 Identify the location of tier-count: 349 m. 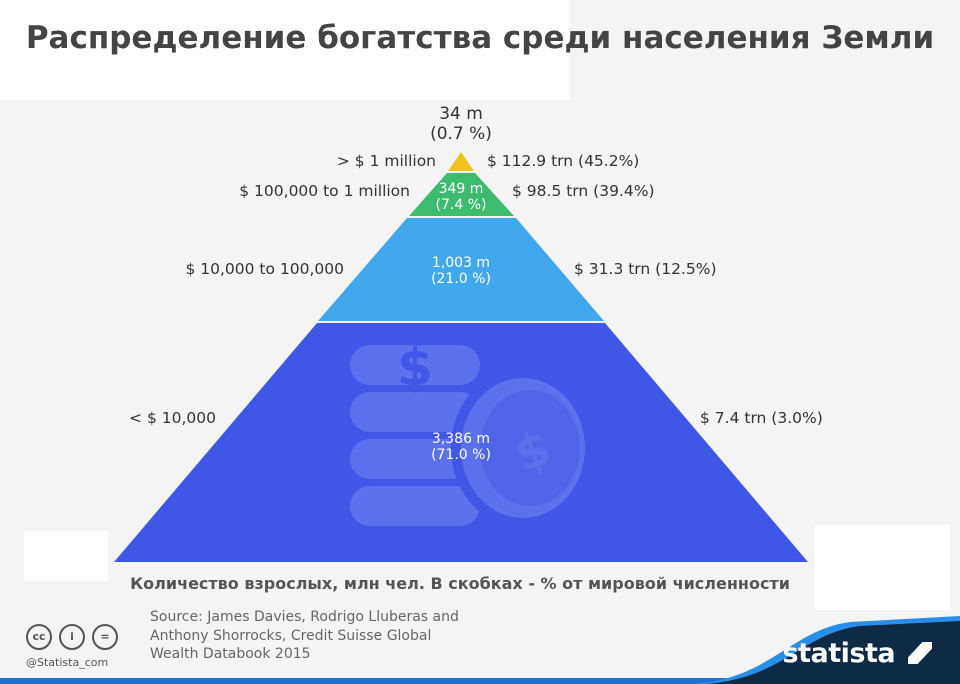
(461, 189).